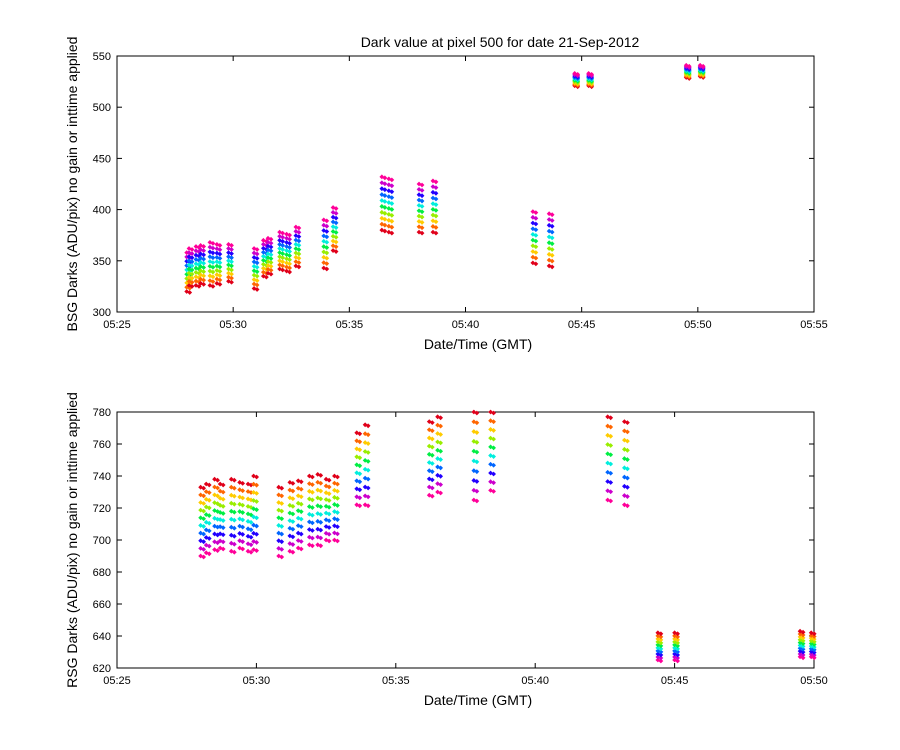  Describe the element at coordinates (102, 669) in the screenshot. I see `bottom-y-tick-label: 620` at that location.